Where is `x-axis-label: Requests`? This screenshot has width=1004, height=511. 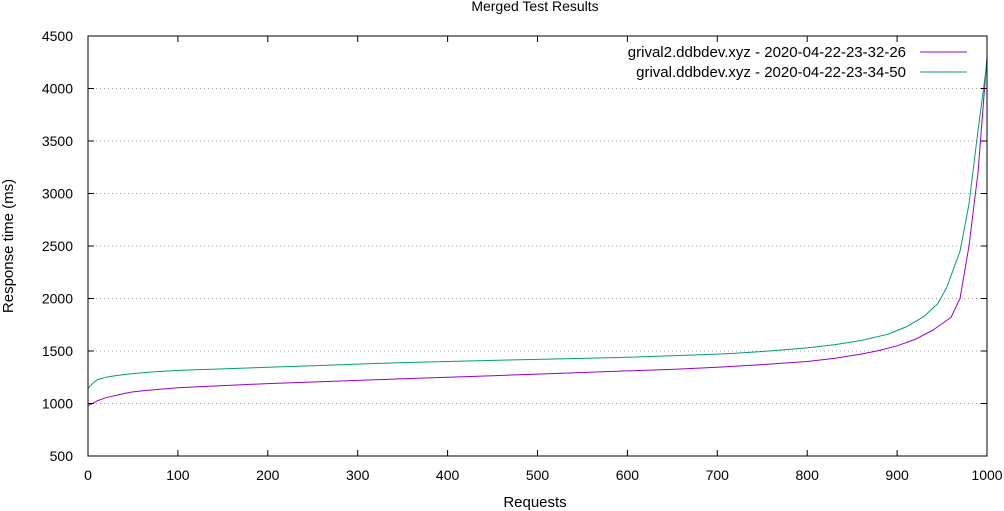
x-axis-label: Requests is located at coordinates (534, 502).